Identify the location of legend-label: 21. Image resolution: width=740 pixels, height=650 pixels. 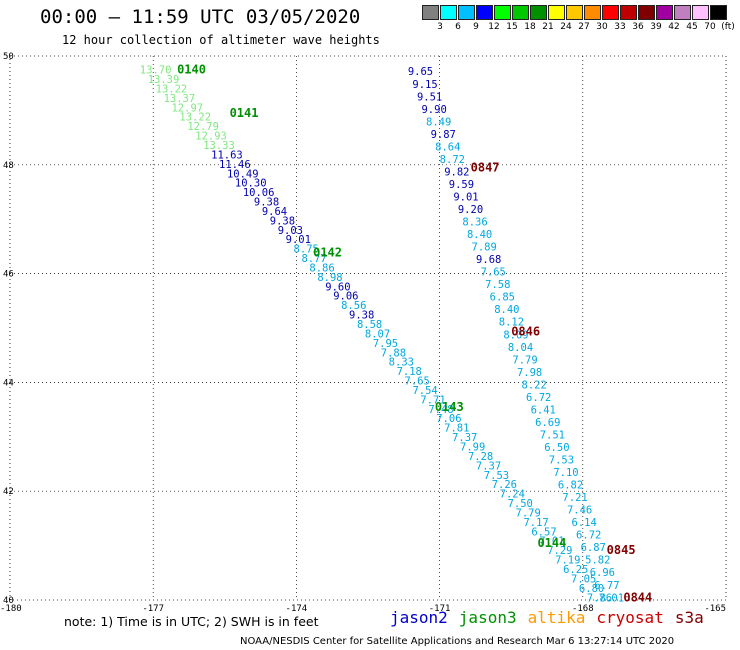
(548, 27).